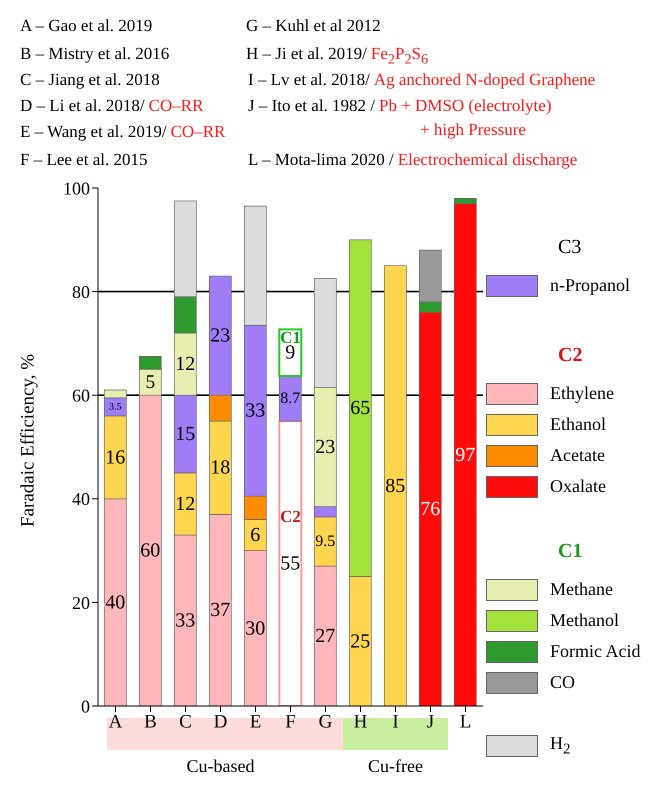 The width and height of the screenshot is (649, 795). What do you see at coordinates (570, 248) in the screenshot?
I see `text: C3` at bounding box center [570, 248].